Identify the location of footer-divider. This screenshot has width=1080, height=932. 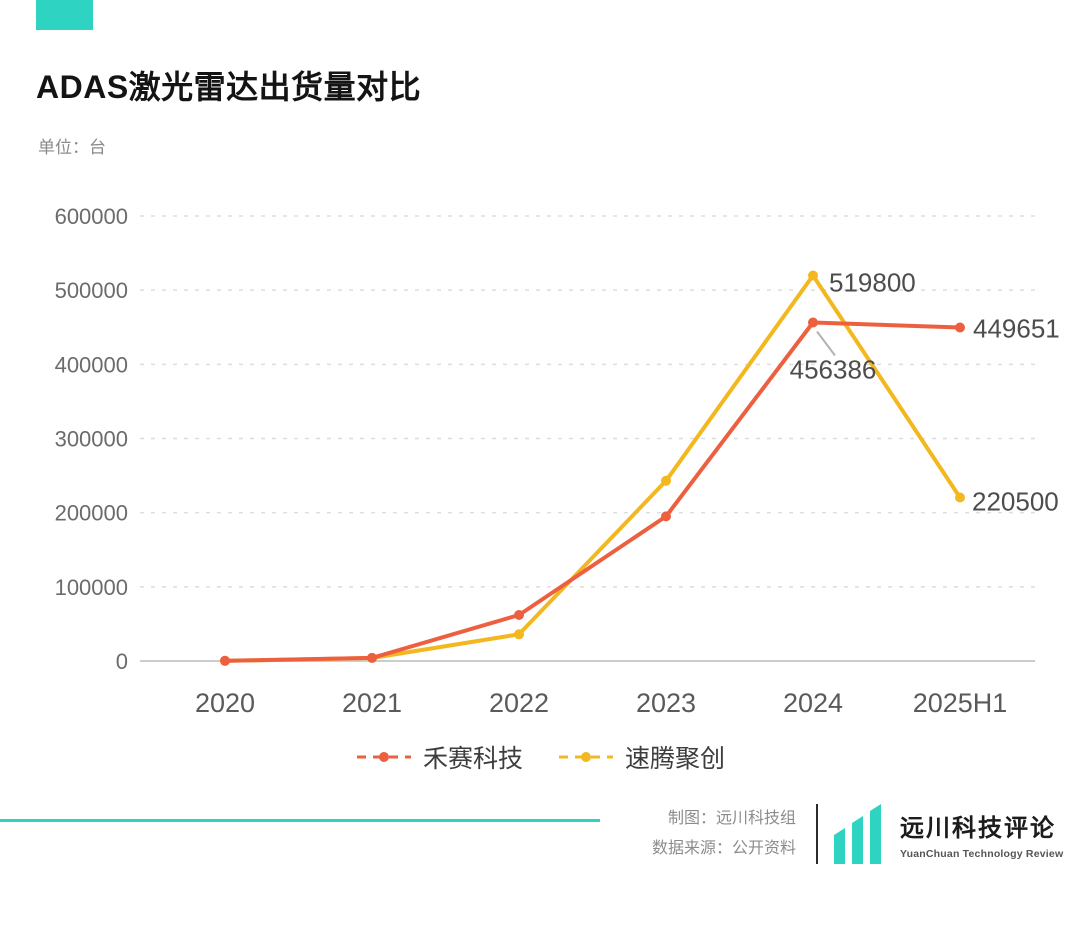
(817, 834).